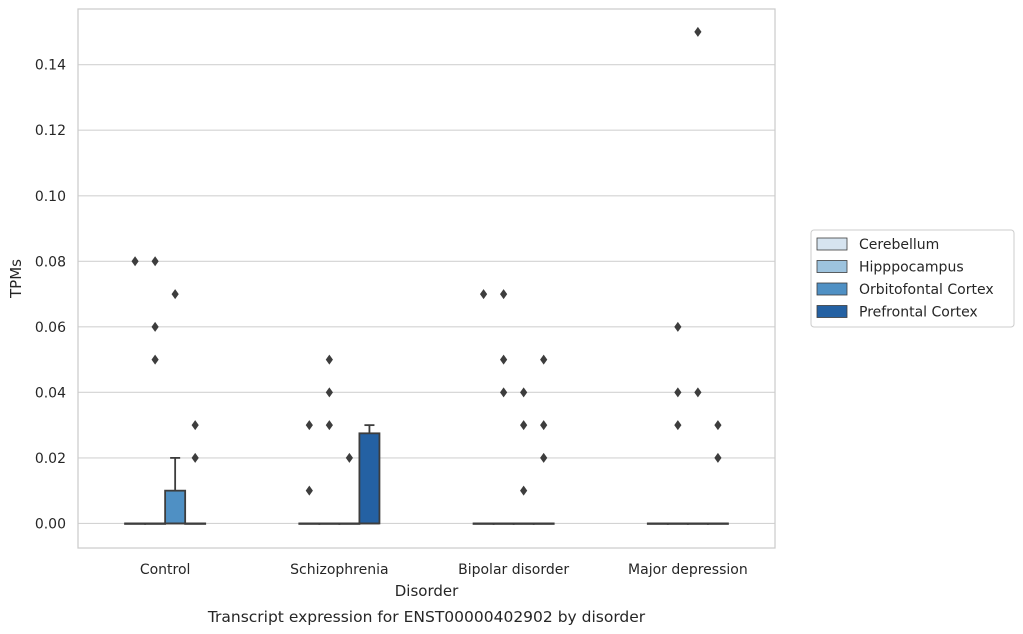 Image resolution: width=1023 pixels, height=634 pixels. Describe the element at coordinates (339, 570) in the screenshot. I see `x-tick-label: Schizophrenia` at that location.